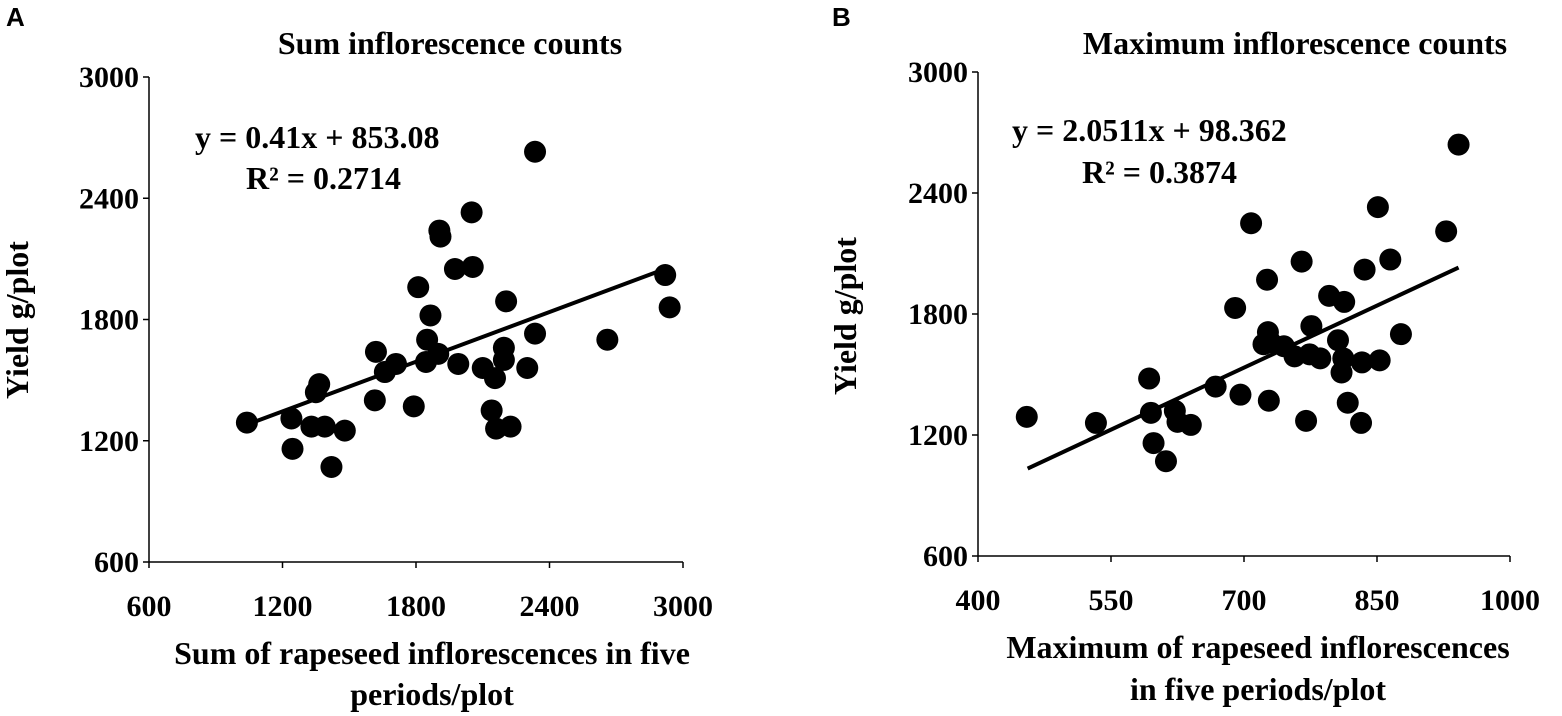  Describe the element at coordinates (1295, 43) in the screenshot. I see `panel-b-title: Maximum inflorescence counts` at that location.